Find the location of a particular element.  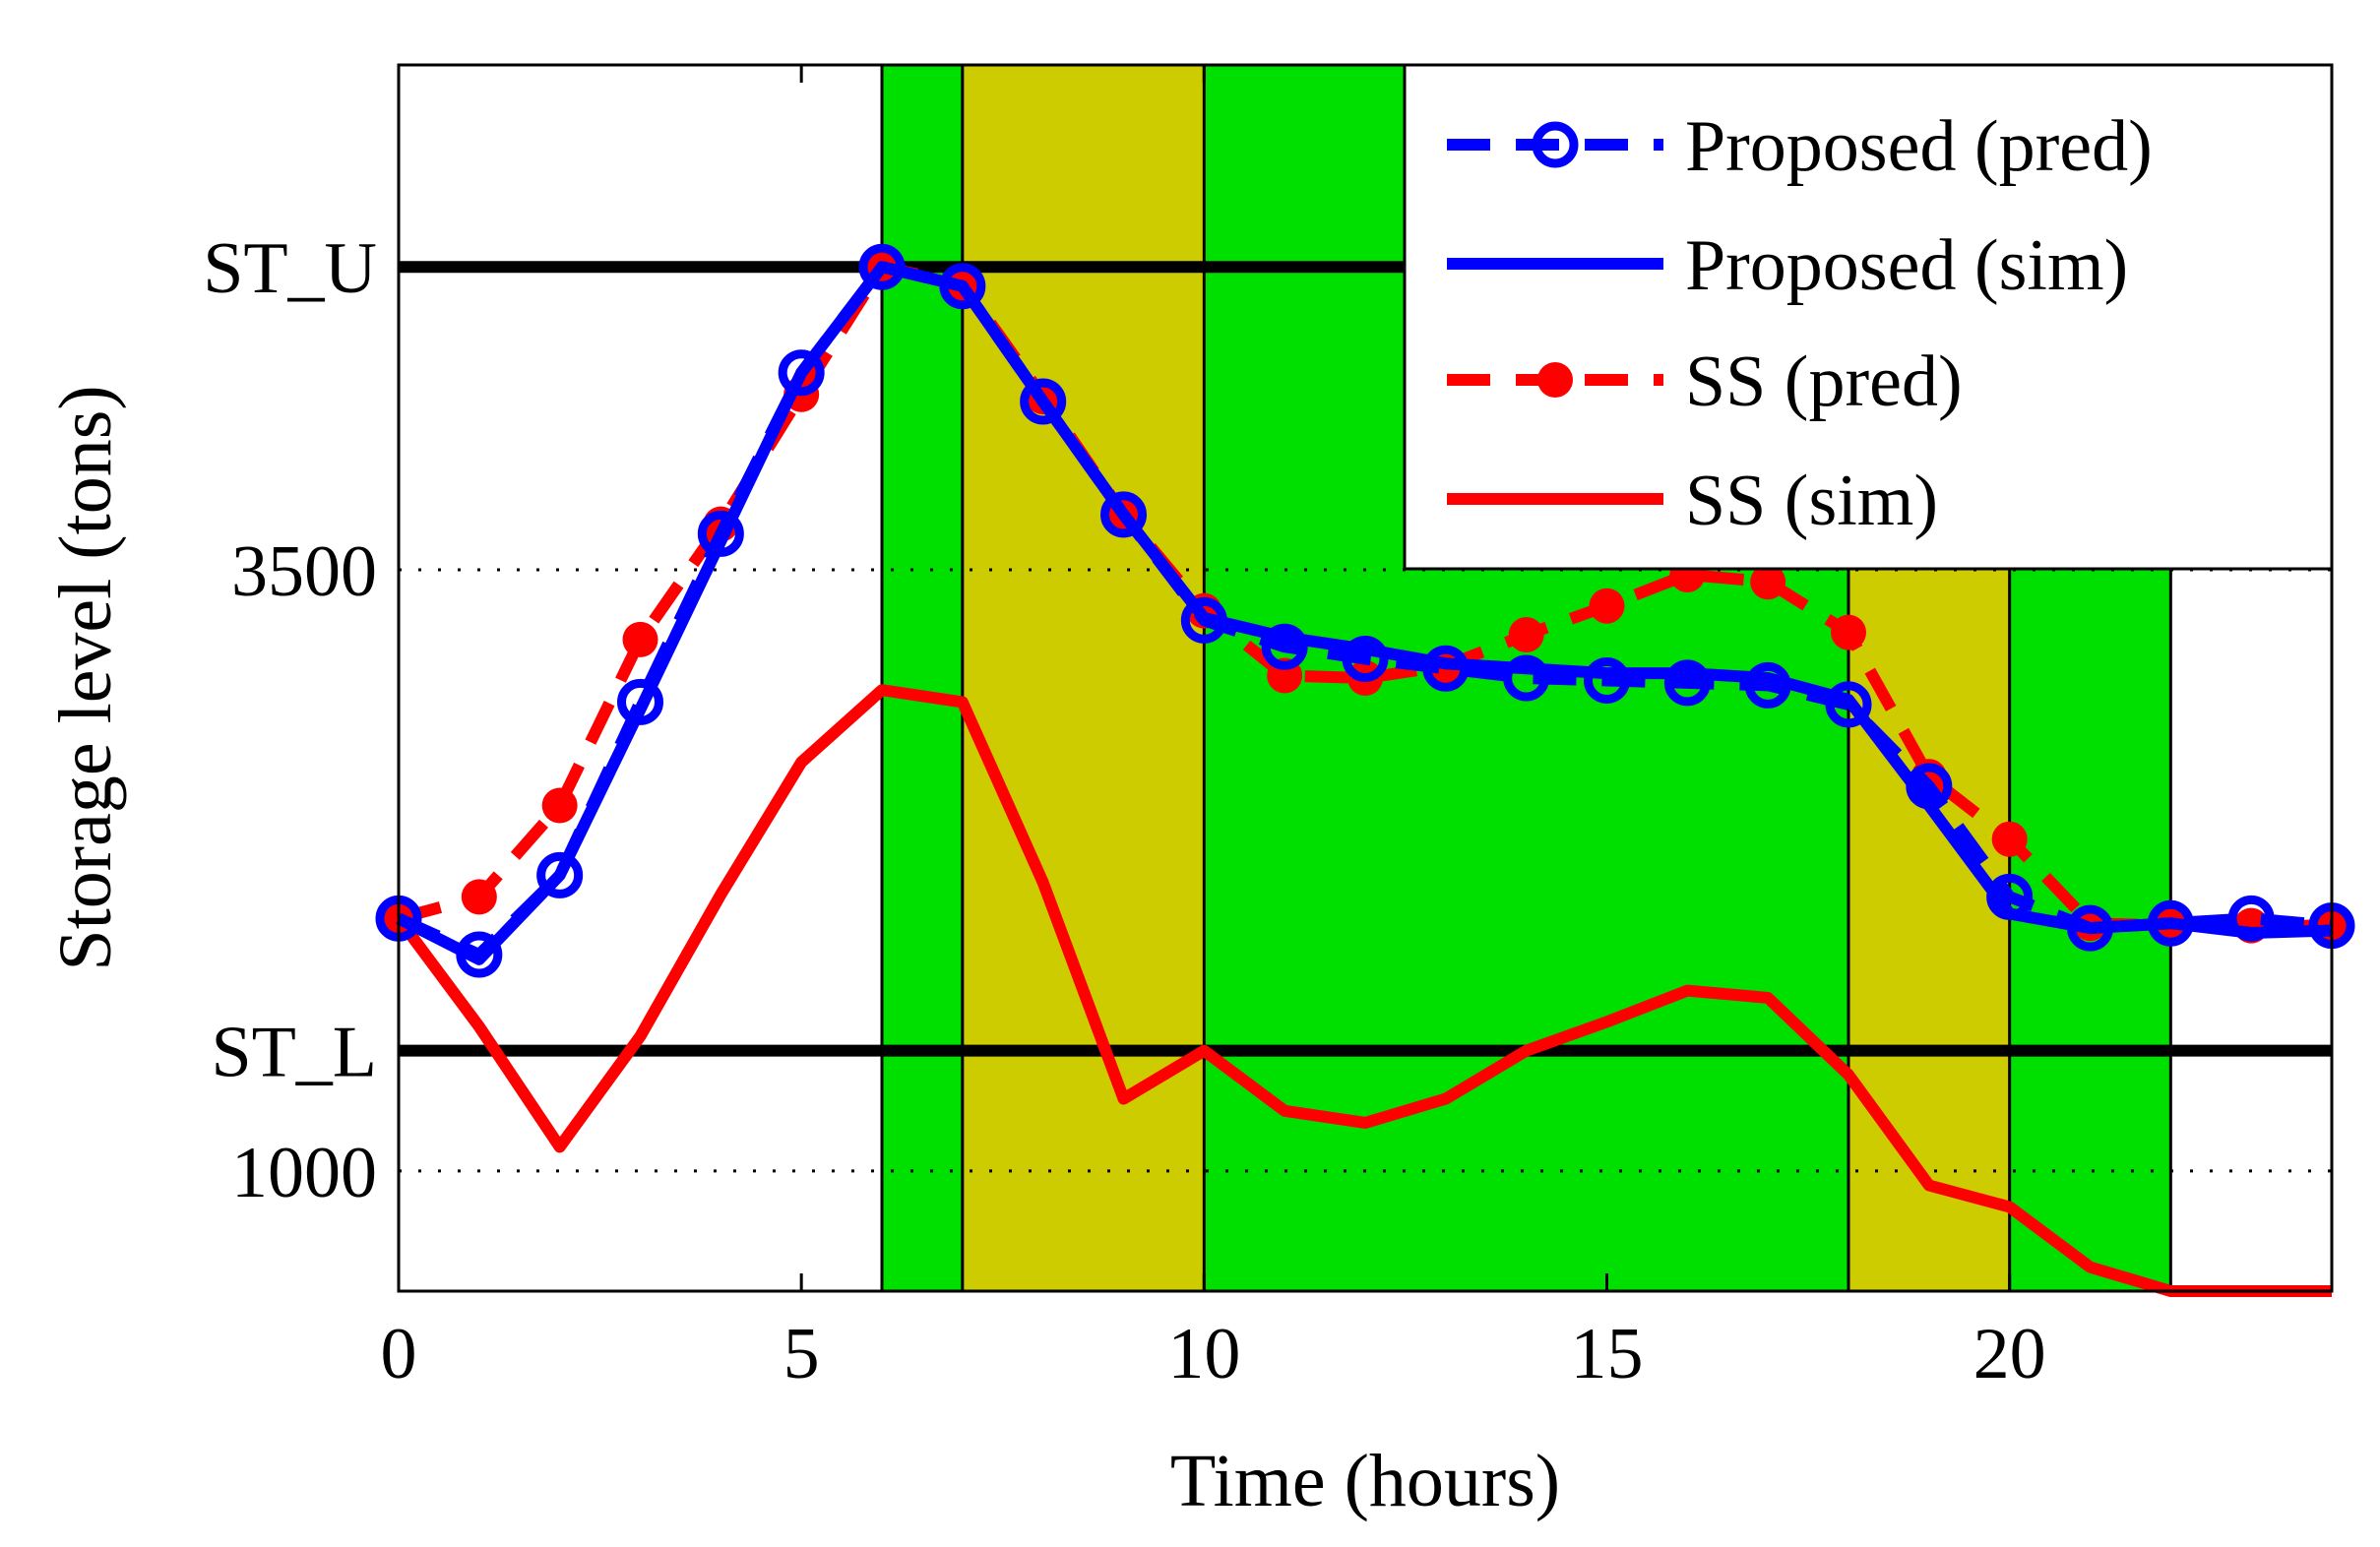

x-tick-label: 0 is located at coordinates (399, 1354).